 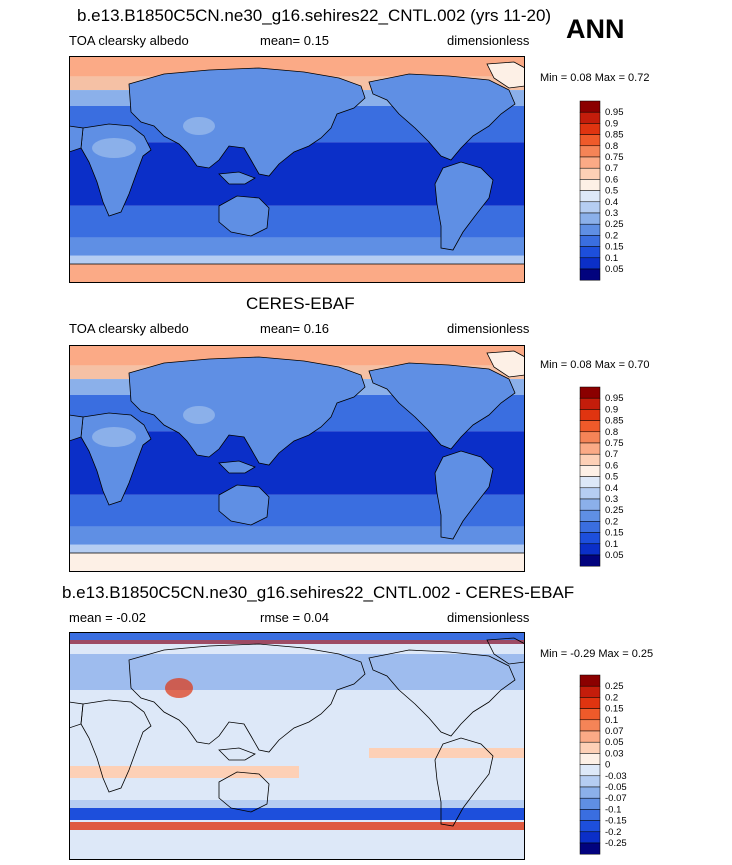 What do you see at coordinates (614, 112) in the screenshot?
I see `colorbar-label: 0.95` at bounding box center [614, 112].